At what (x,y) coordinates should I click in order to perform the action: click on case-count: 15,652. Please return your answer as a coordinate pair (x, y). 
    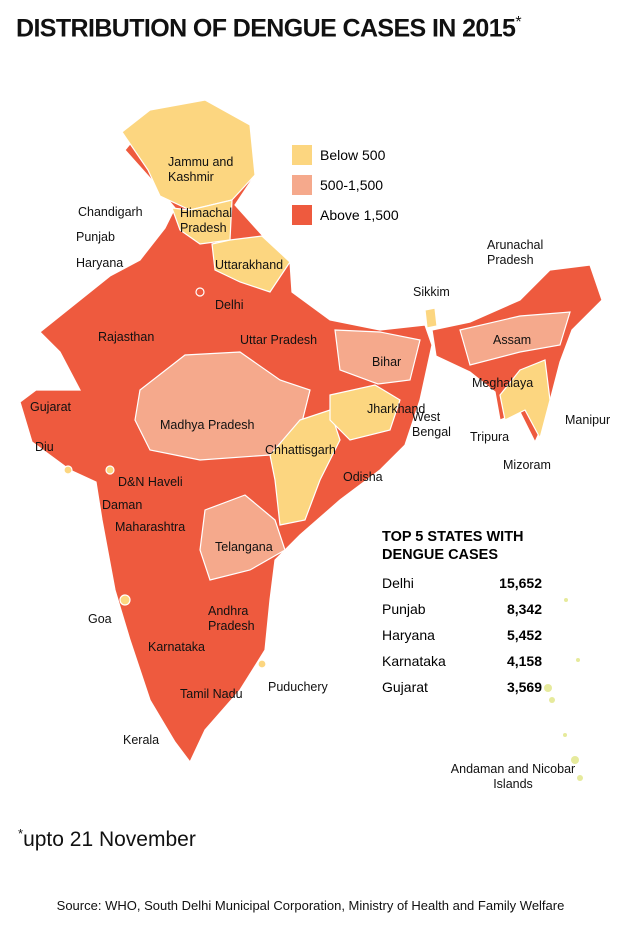
    Looking at the image, I should click on (520, 583).